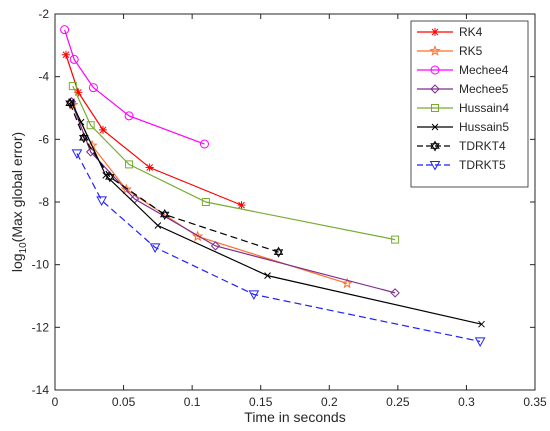 This screenshot has height=431, width=550. I want to click on series-line-tdrkt4, so click(174, 178).